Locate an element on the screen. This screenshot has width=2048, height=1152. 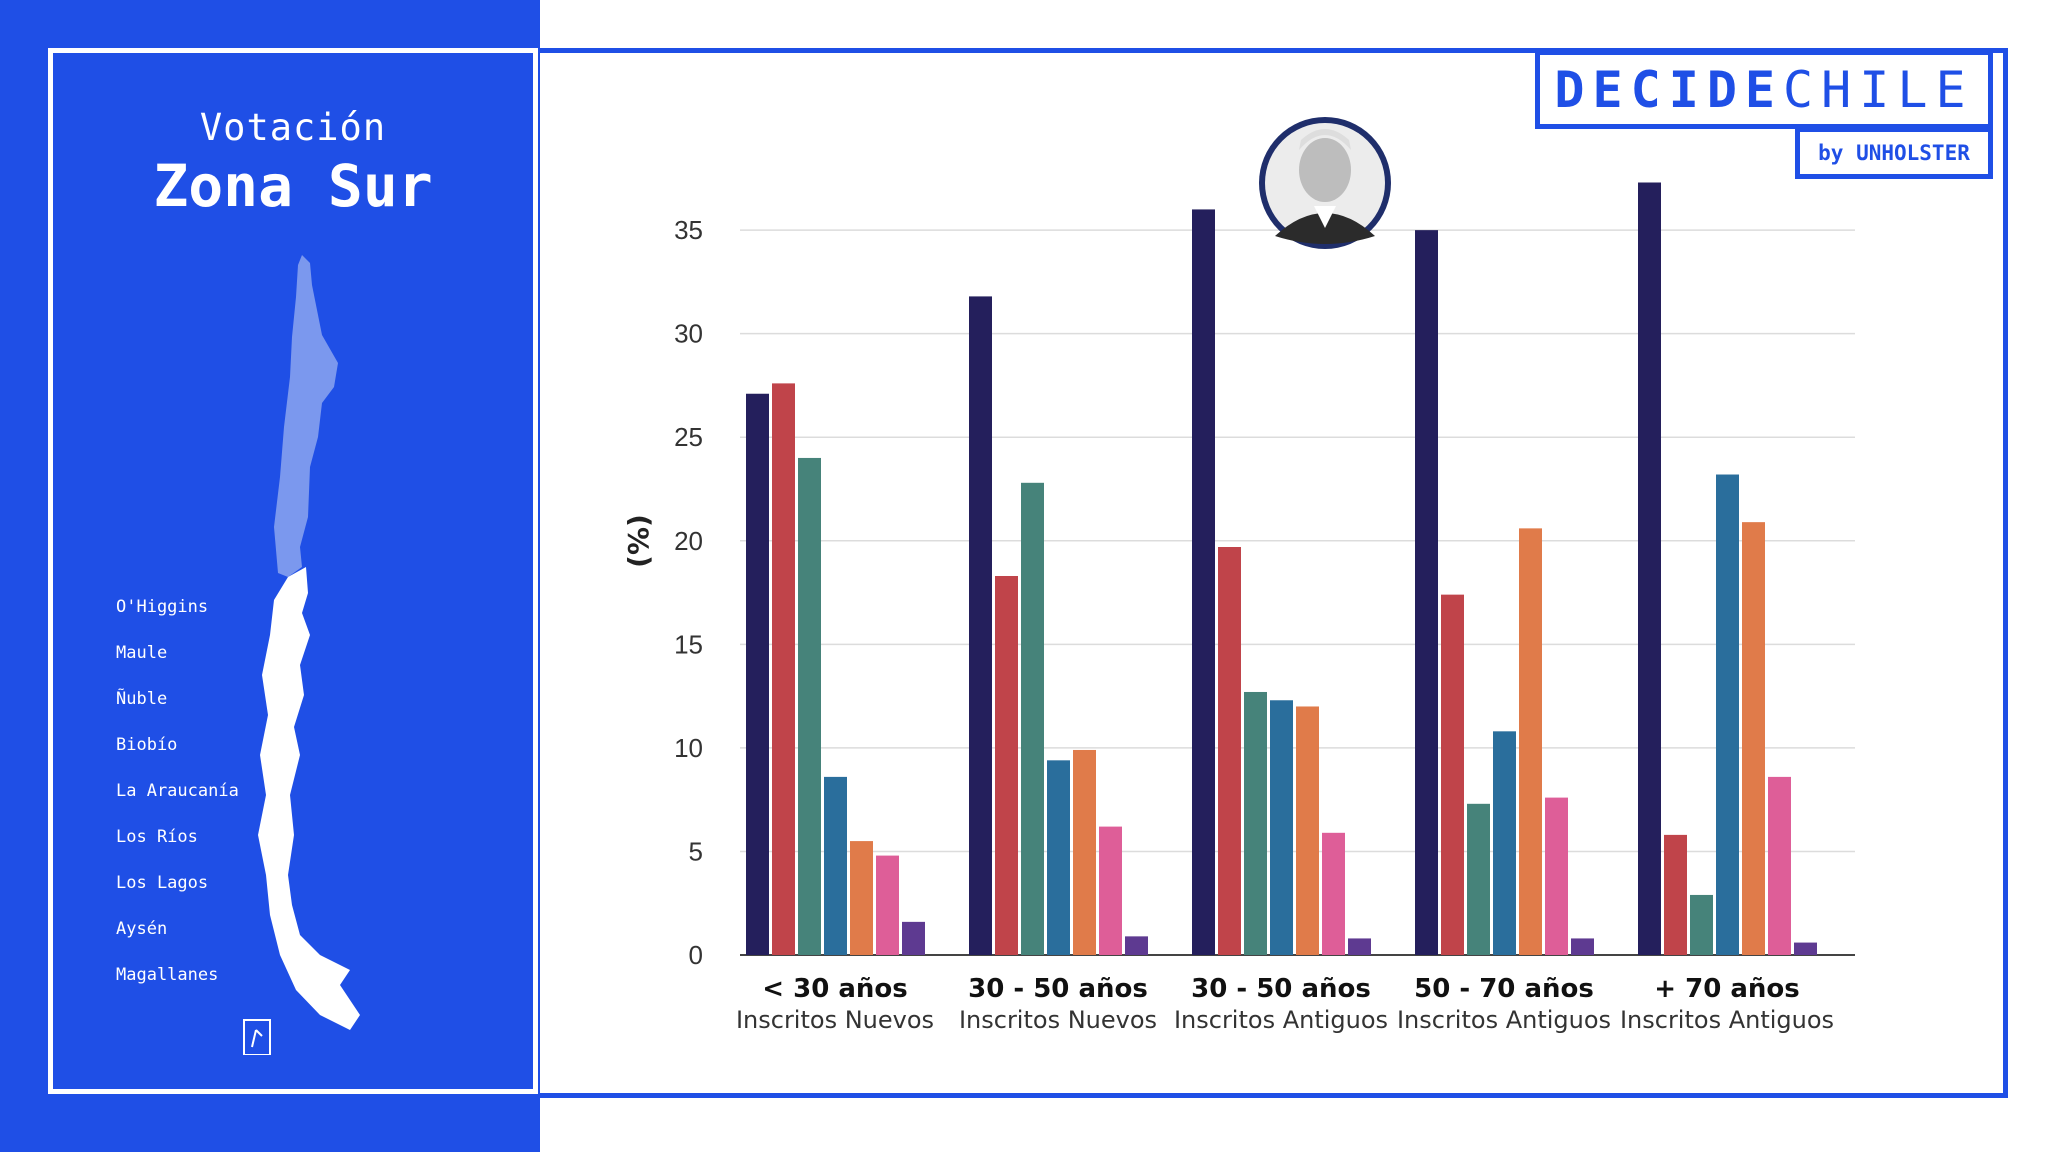
y-tick-label: 10 is located at coordinates (688, 748).